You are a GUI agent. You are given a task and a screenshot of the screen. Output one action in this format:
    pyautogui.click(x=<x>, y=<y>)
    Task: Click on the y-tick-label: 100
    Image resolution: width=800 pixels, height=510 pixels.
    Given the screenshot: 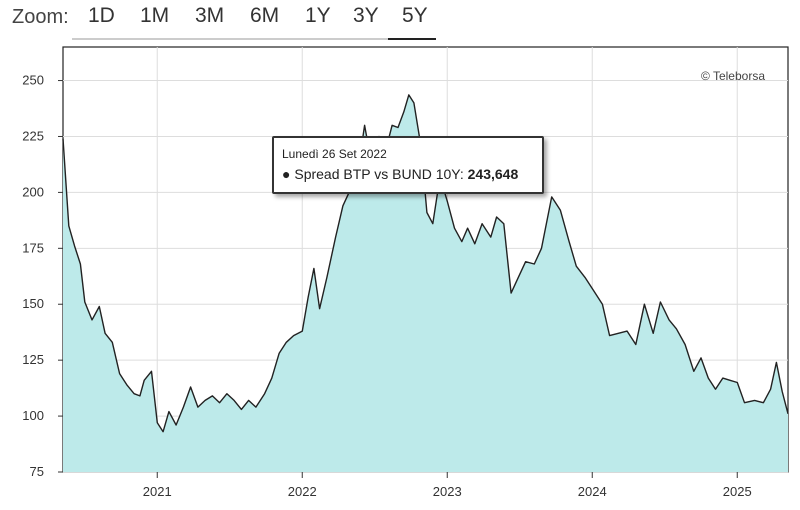 What is the action you would take?
    pyautogui.click(x=33, y=415)
    